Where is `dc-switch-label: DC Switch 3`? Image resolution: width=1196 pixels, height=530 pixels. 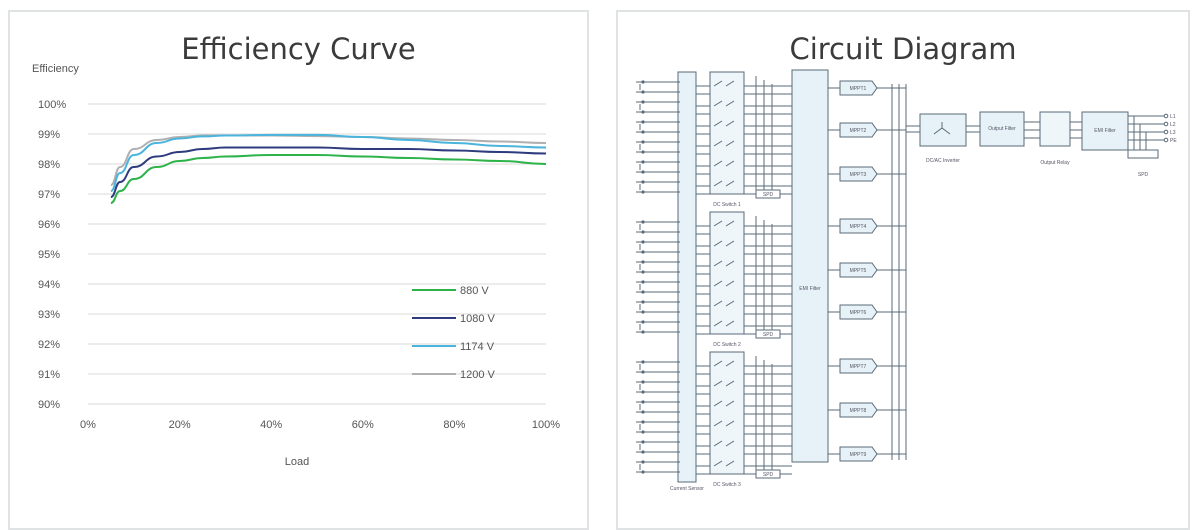
dc-switch-label: DC Switch 3 is located at coordinates (727, 485).